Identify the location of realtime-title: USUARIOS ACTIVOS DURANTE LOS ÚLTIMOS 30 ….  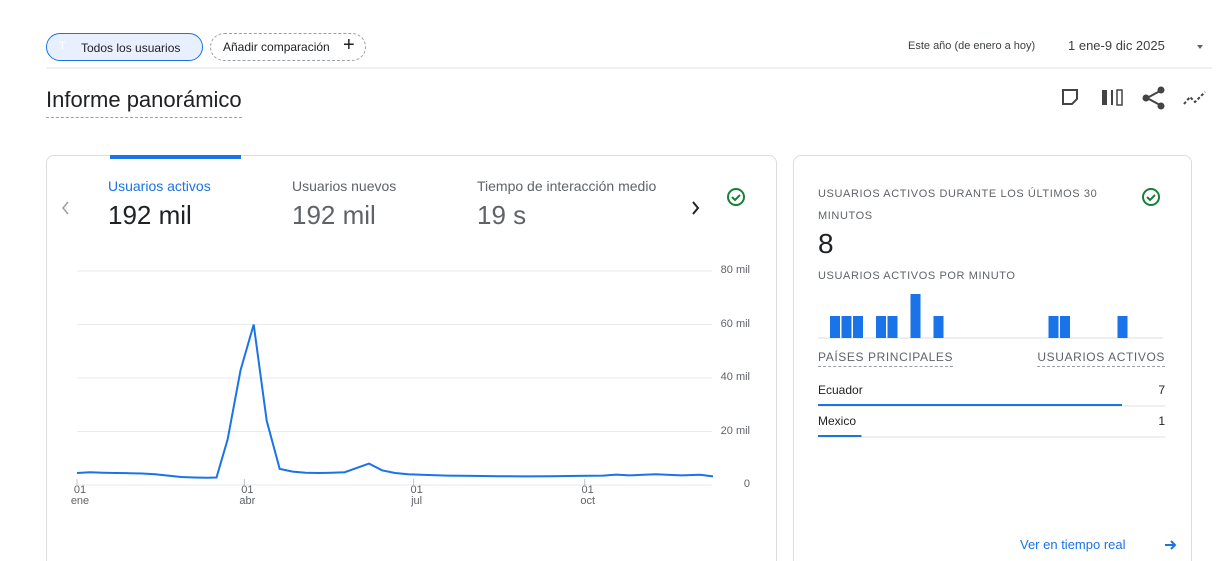
(958, 205).